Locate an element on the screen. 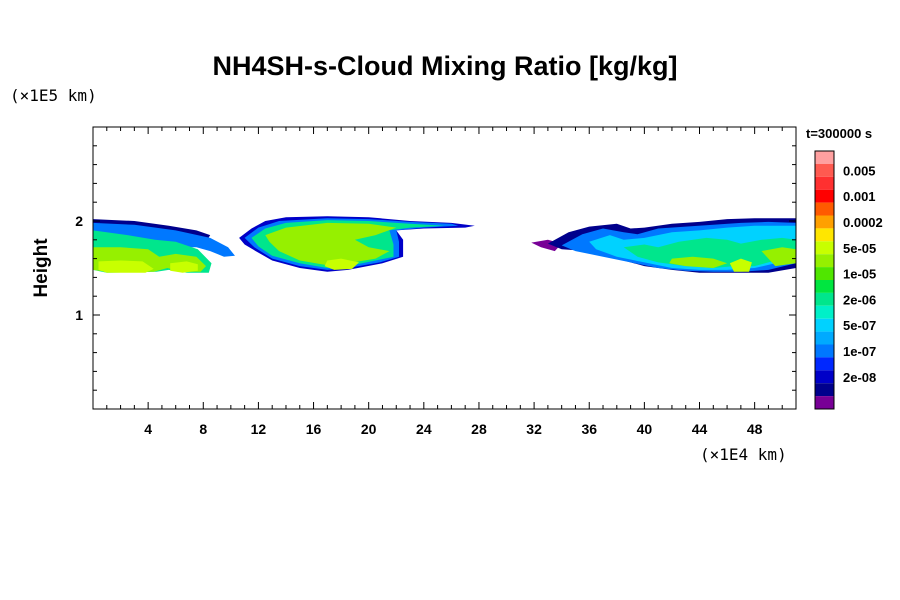  y-tick-label: 1 is located at coordinates (79, 315).